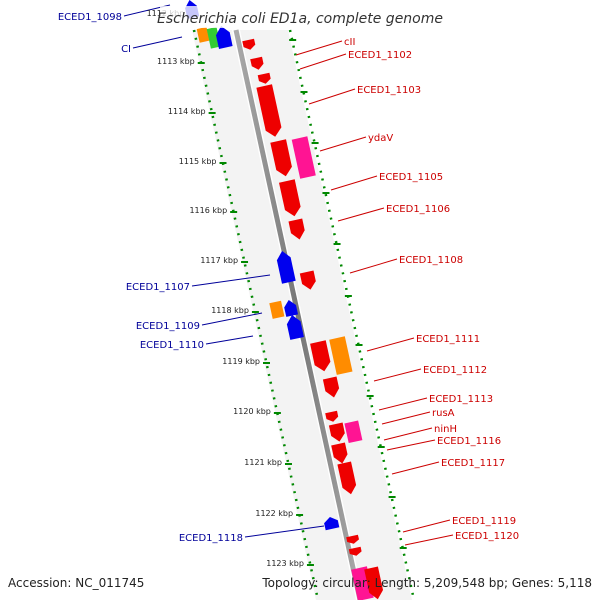 Image resolution: width=600 pixels, height=600 pixels. I want to click on title-band, so click(300, 17).